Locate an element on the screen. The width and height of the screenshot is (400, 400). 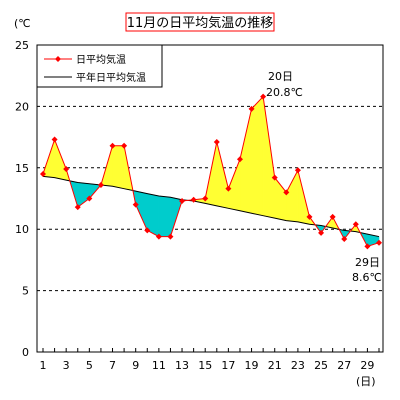
title-box is located at coordinates (200, 22).